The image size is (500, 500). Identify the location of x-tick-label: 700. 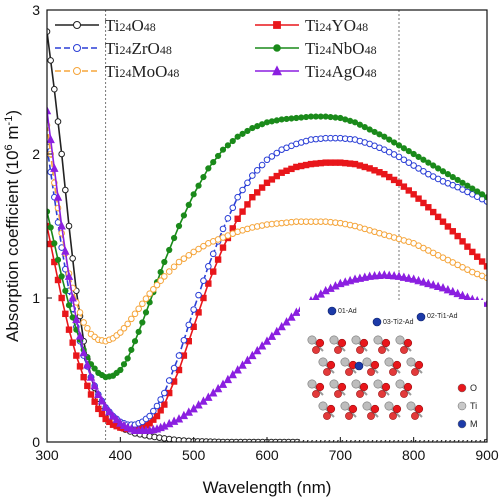
(341, 455).